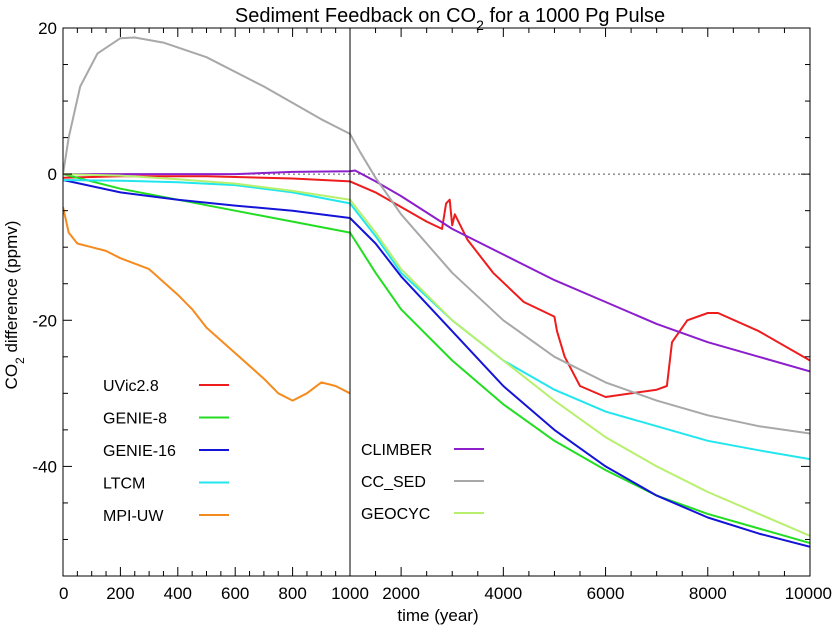 The width and height of the screenshot is (839, 627). What do you see at coordinates (207, 304) in the screenshot?
I see `series-line-mpi-uw` at bounding box center [207, 304].